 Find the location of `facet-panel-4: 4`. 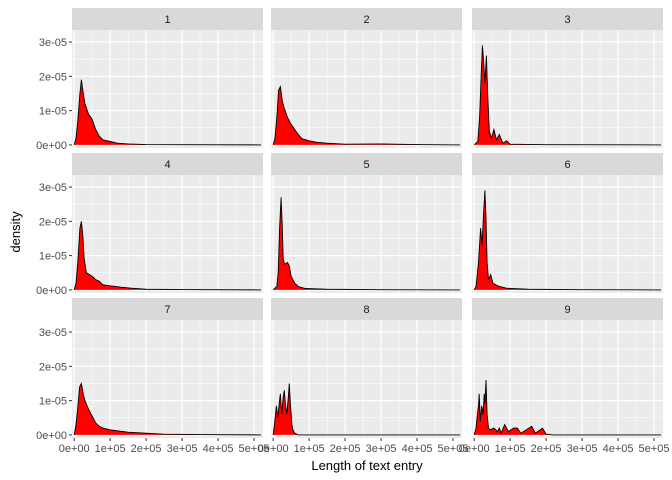

facet-panel-4: 4 is located at coordinates (167, 223).